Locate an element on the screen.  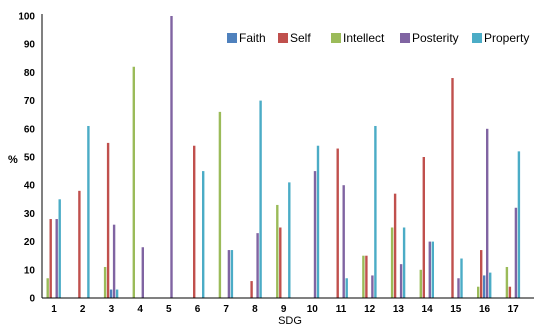
y-tick-label: 10 is located at coordinates (30, 270).